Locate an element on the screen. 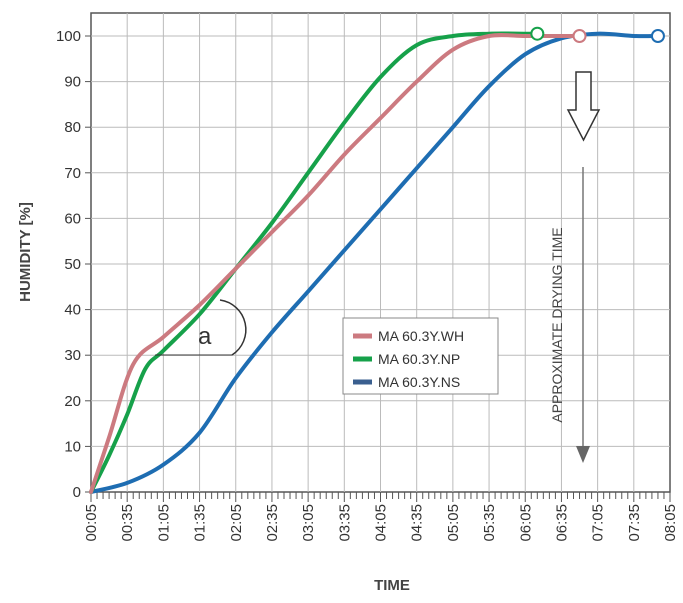 Image resolution: width=683 pixels, height=603 pixels. x-tick-label: 04:05 is located at coordinates (381, 523).